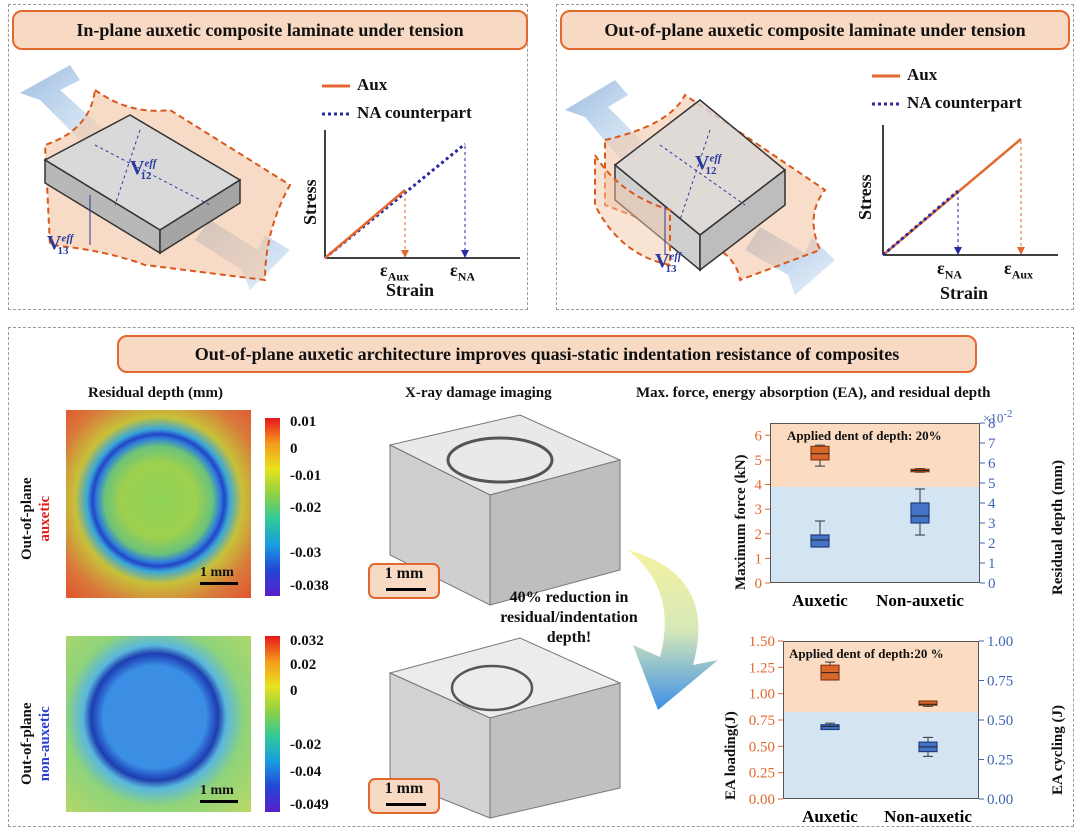 The image size is (1080, 831). I want to click on v13-label: Veff13, so click(60, 244).